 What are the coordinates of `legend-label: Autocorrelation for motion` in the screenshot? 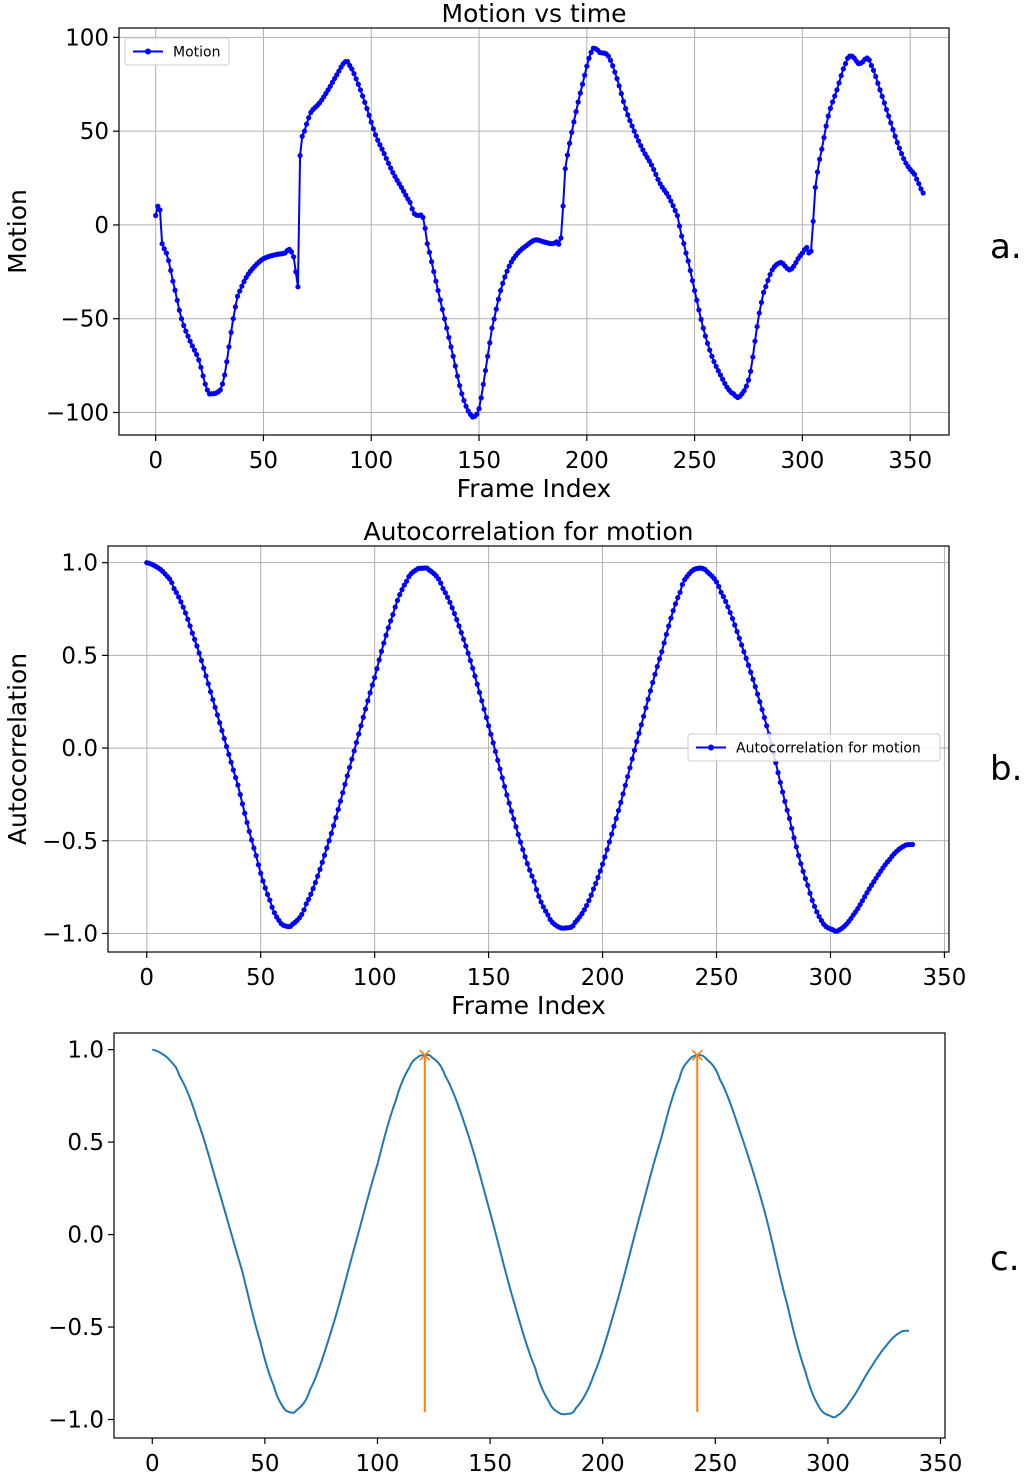 It's located at (828, 749).